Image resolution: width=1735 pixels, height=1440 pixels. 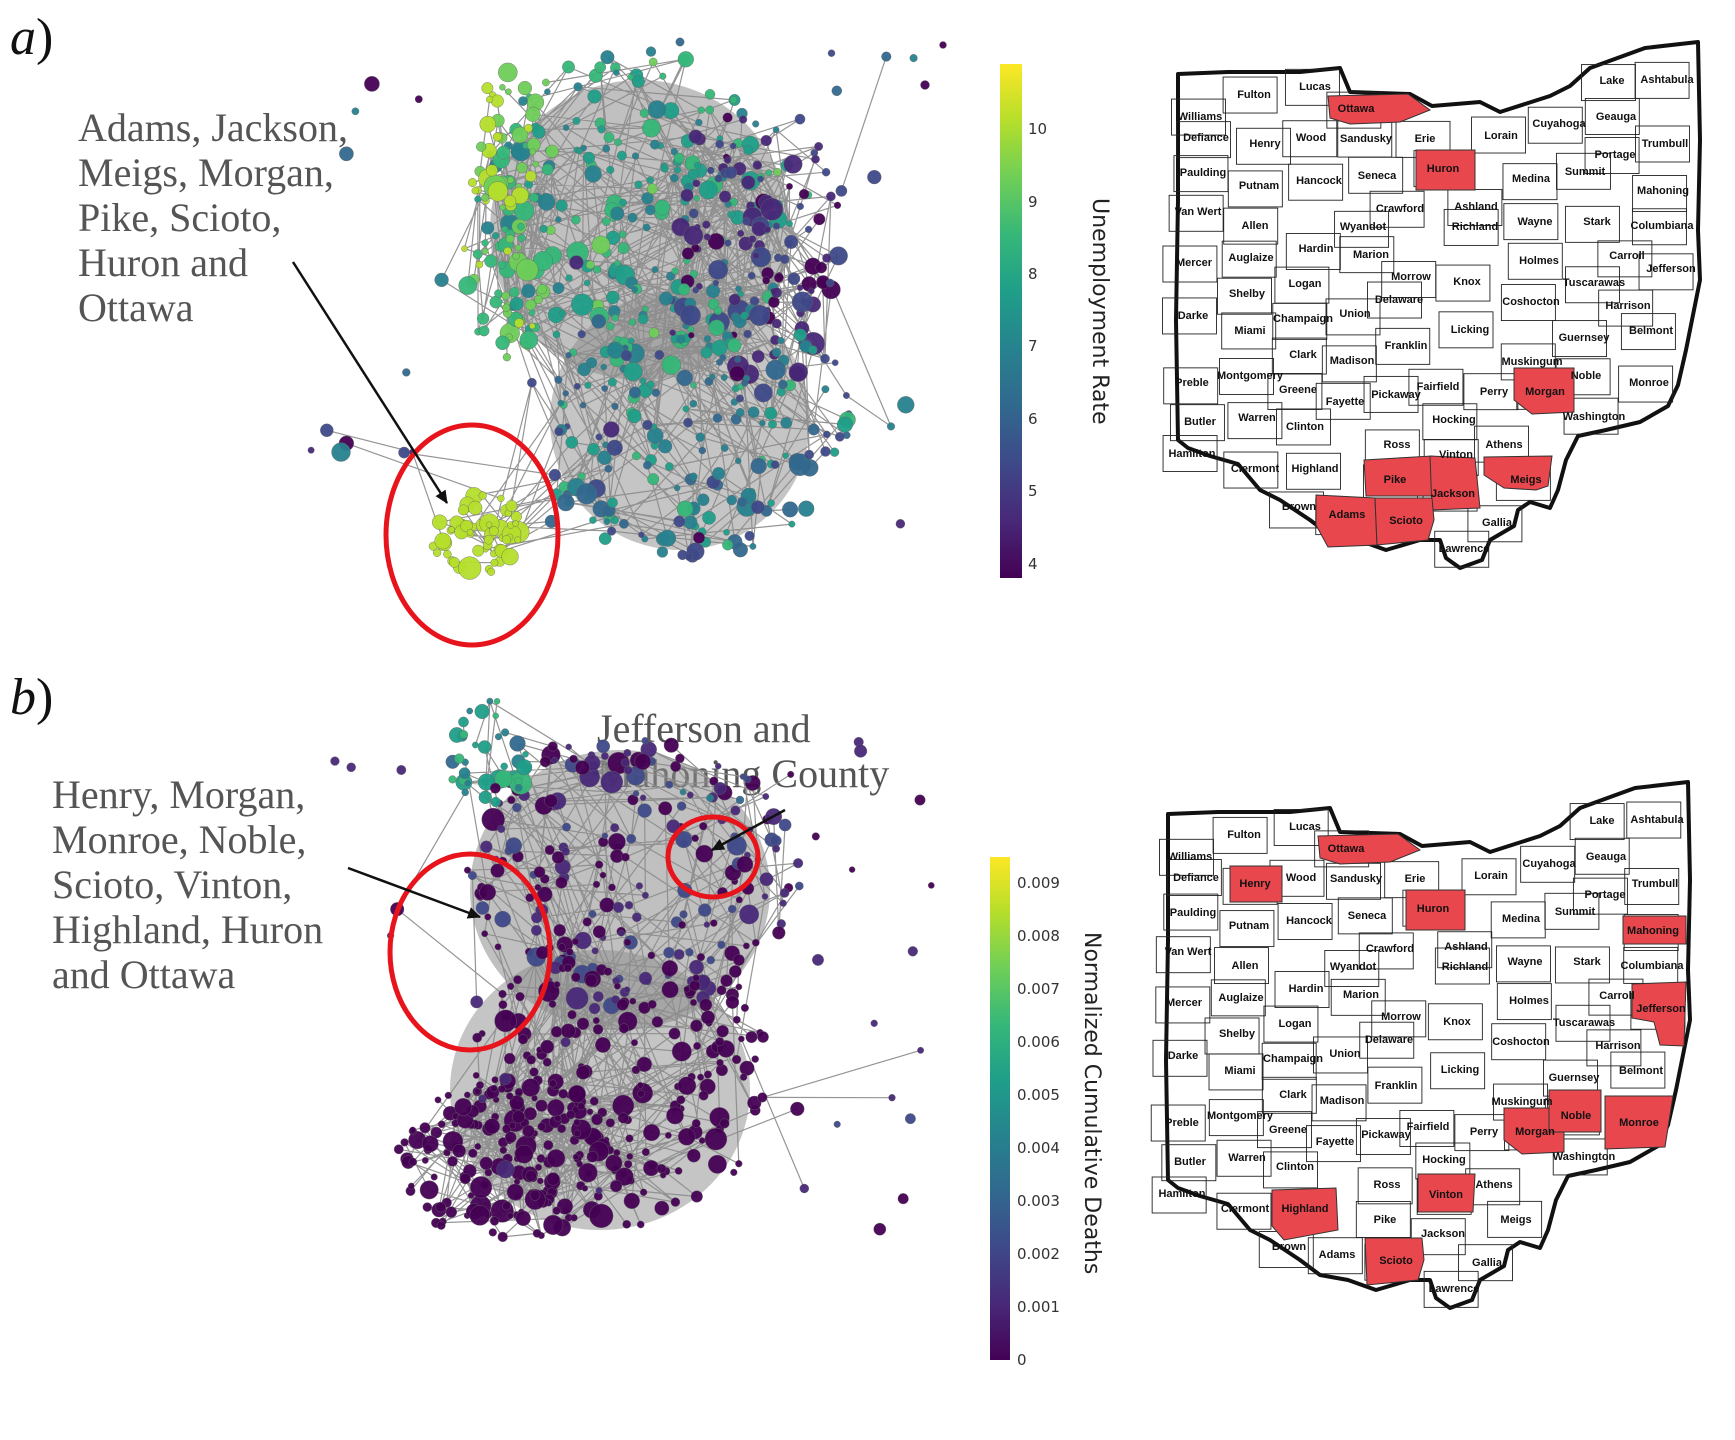 What do you see at coordinates (609, 310) in the screenshot?
I see `network-edges` at bounding box center [609, 310].